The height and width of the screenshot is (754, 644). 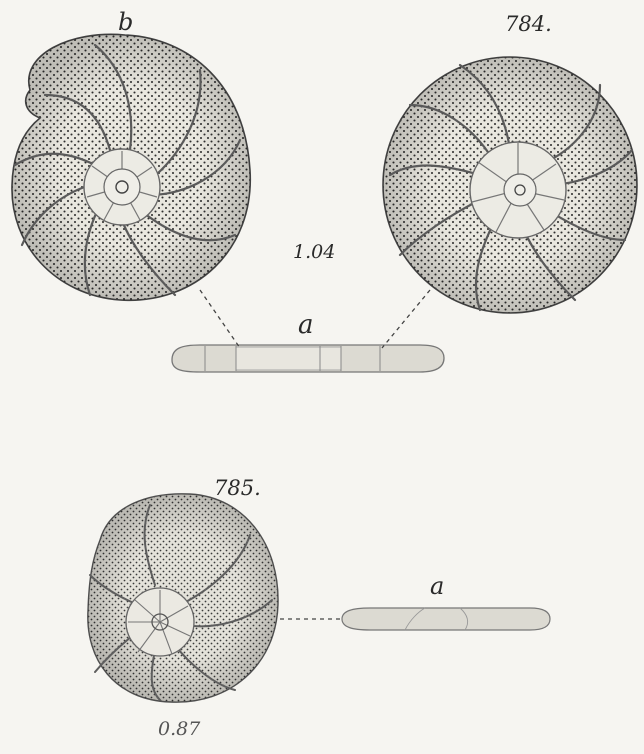 What do you see at coordinates (125, 22) in the screenshot?
I see `view-label-b: b` at bounding box center [125, 22].